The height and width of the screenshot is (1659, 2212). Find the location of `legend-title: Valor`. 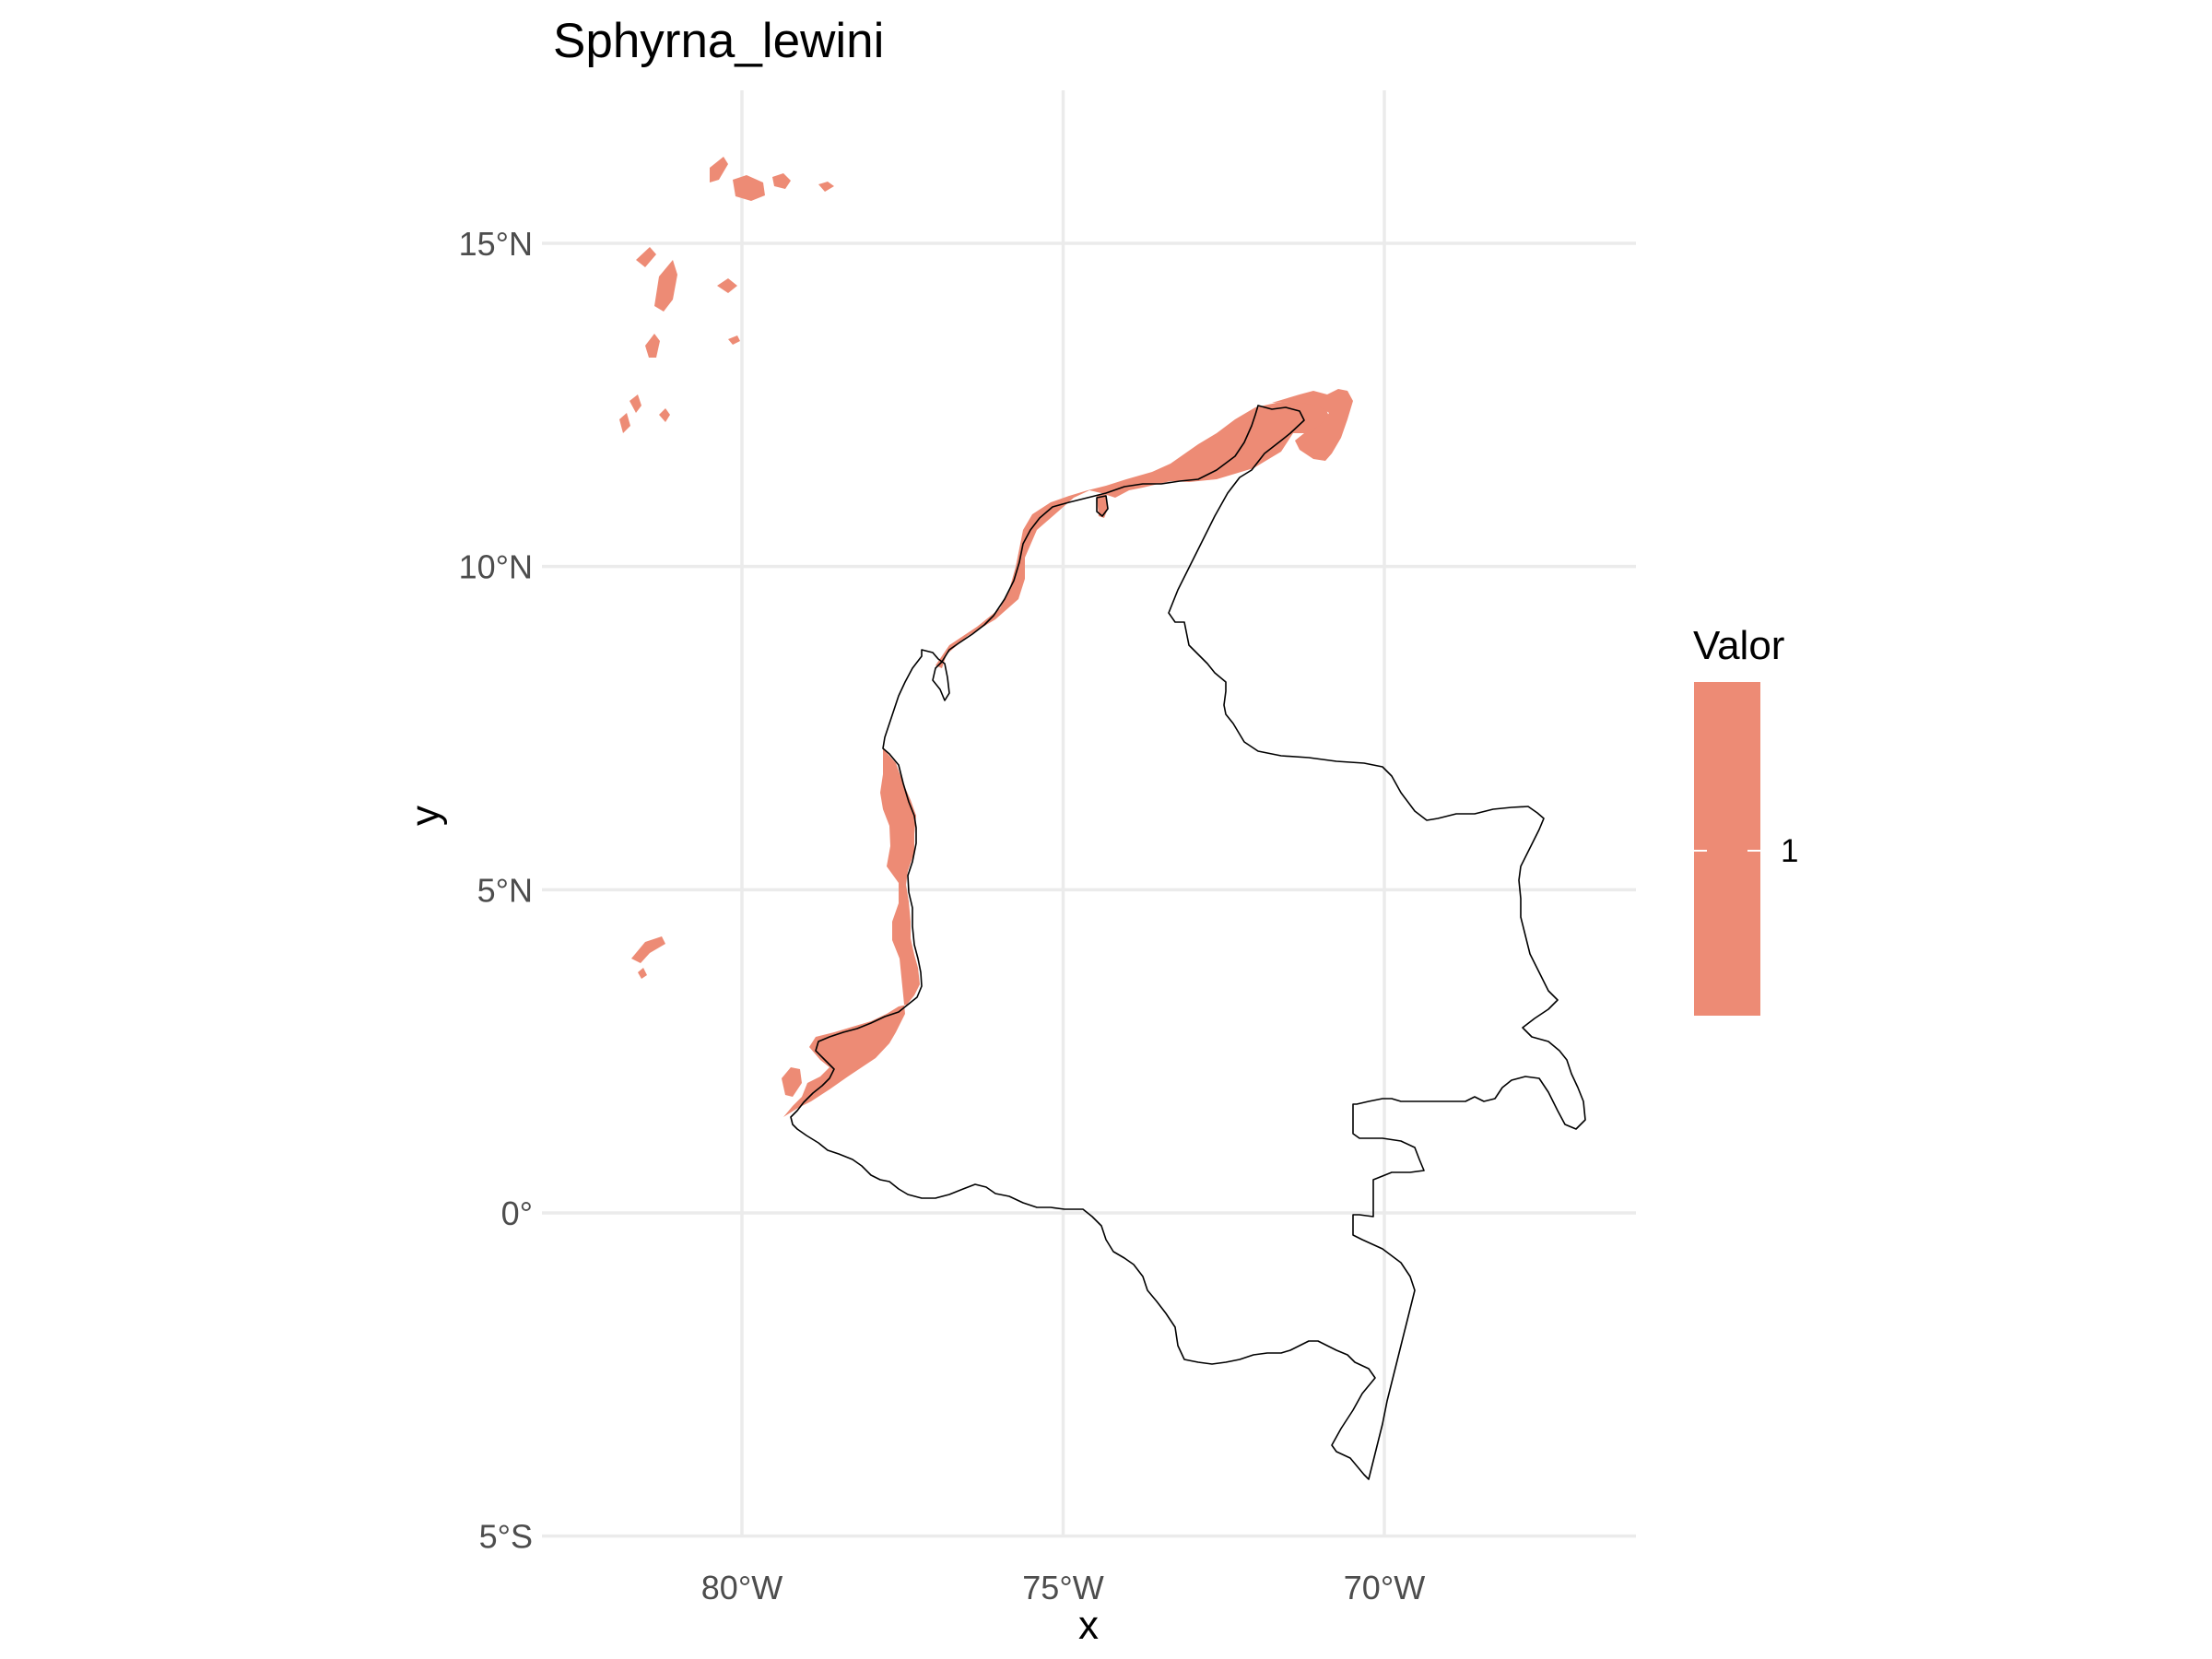

legend-title: Valor is located at coordinates (1738, 645).